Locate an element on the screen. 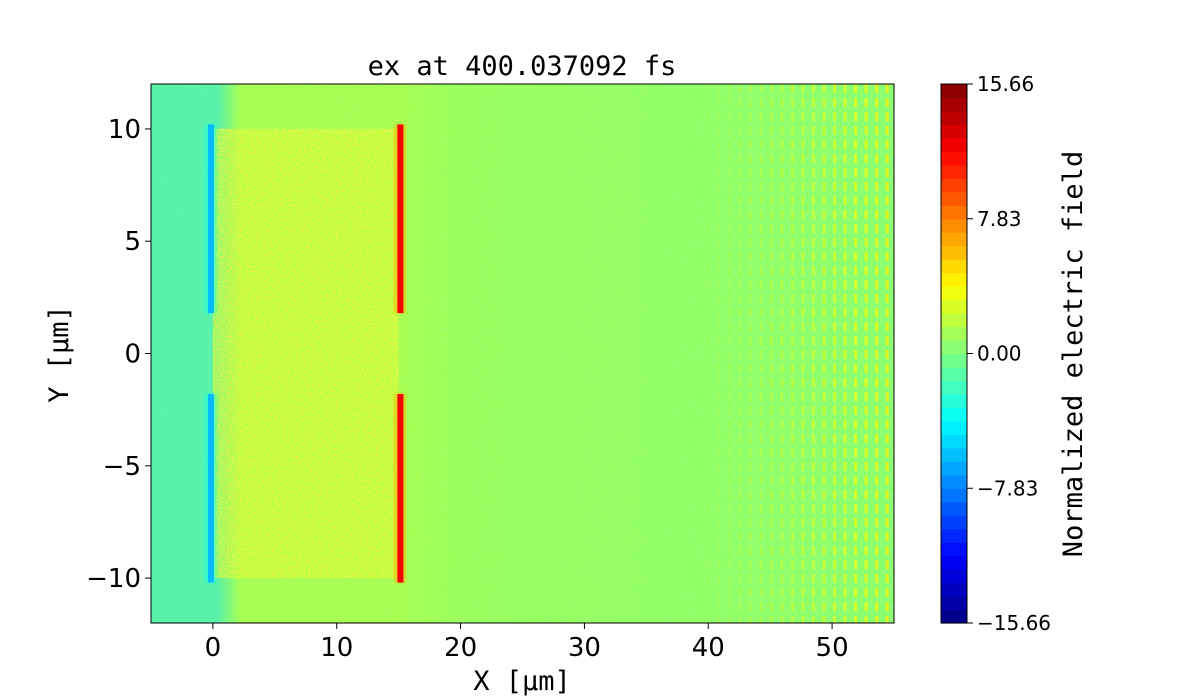 Image resolution: width=1200 pixels, height=700 pixels. y-tick-label: 5 is located at coordinates (132, 242).